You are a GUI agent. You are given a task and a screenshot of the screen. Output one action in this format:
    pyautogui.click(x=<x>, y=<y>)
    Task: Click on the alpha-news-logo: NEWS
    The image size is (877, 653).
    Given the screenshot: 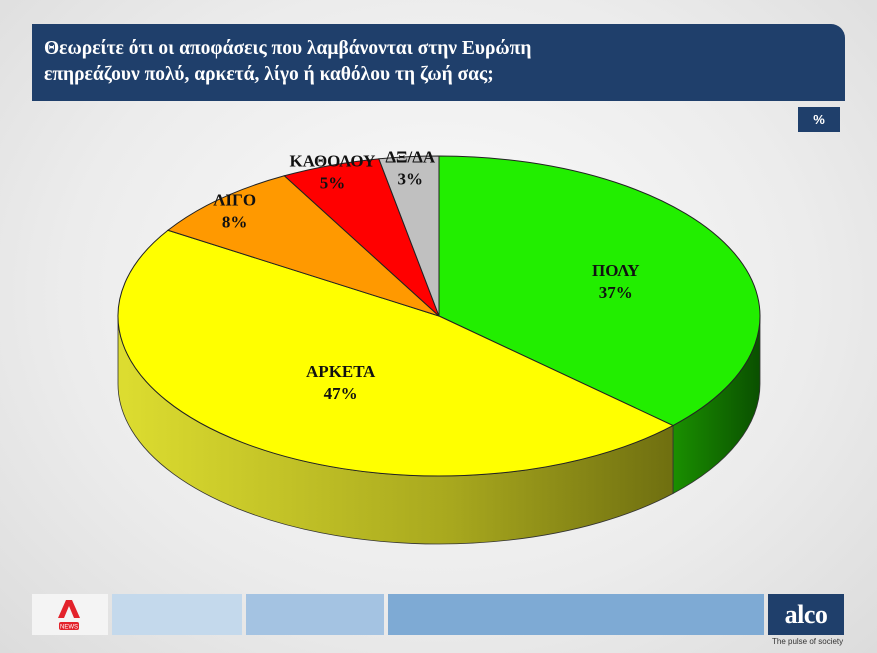 What is the action you would take?
    pyautogui.click(x=69, y=615)
    